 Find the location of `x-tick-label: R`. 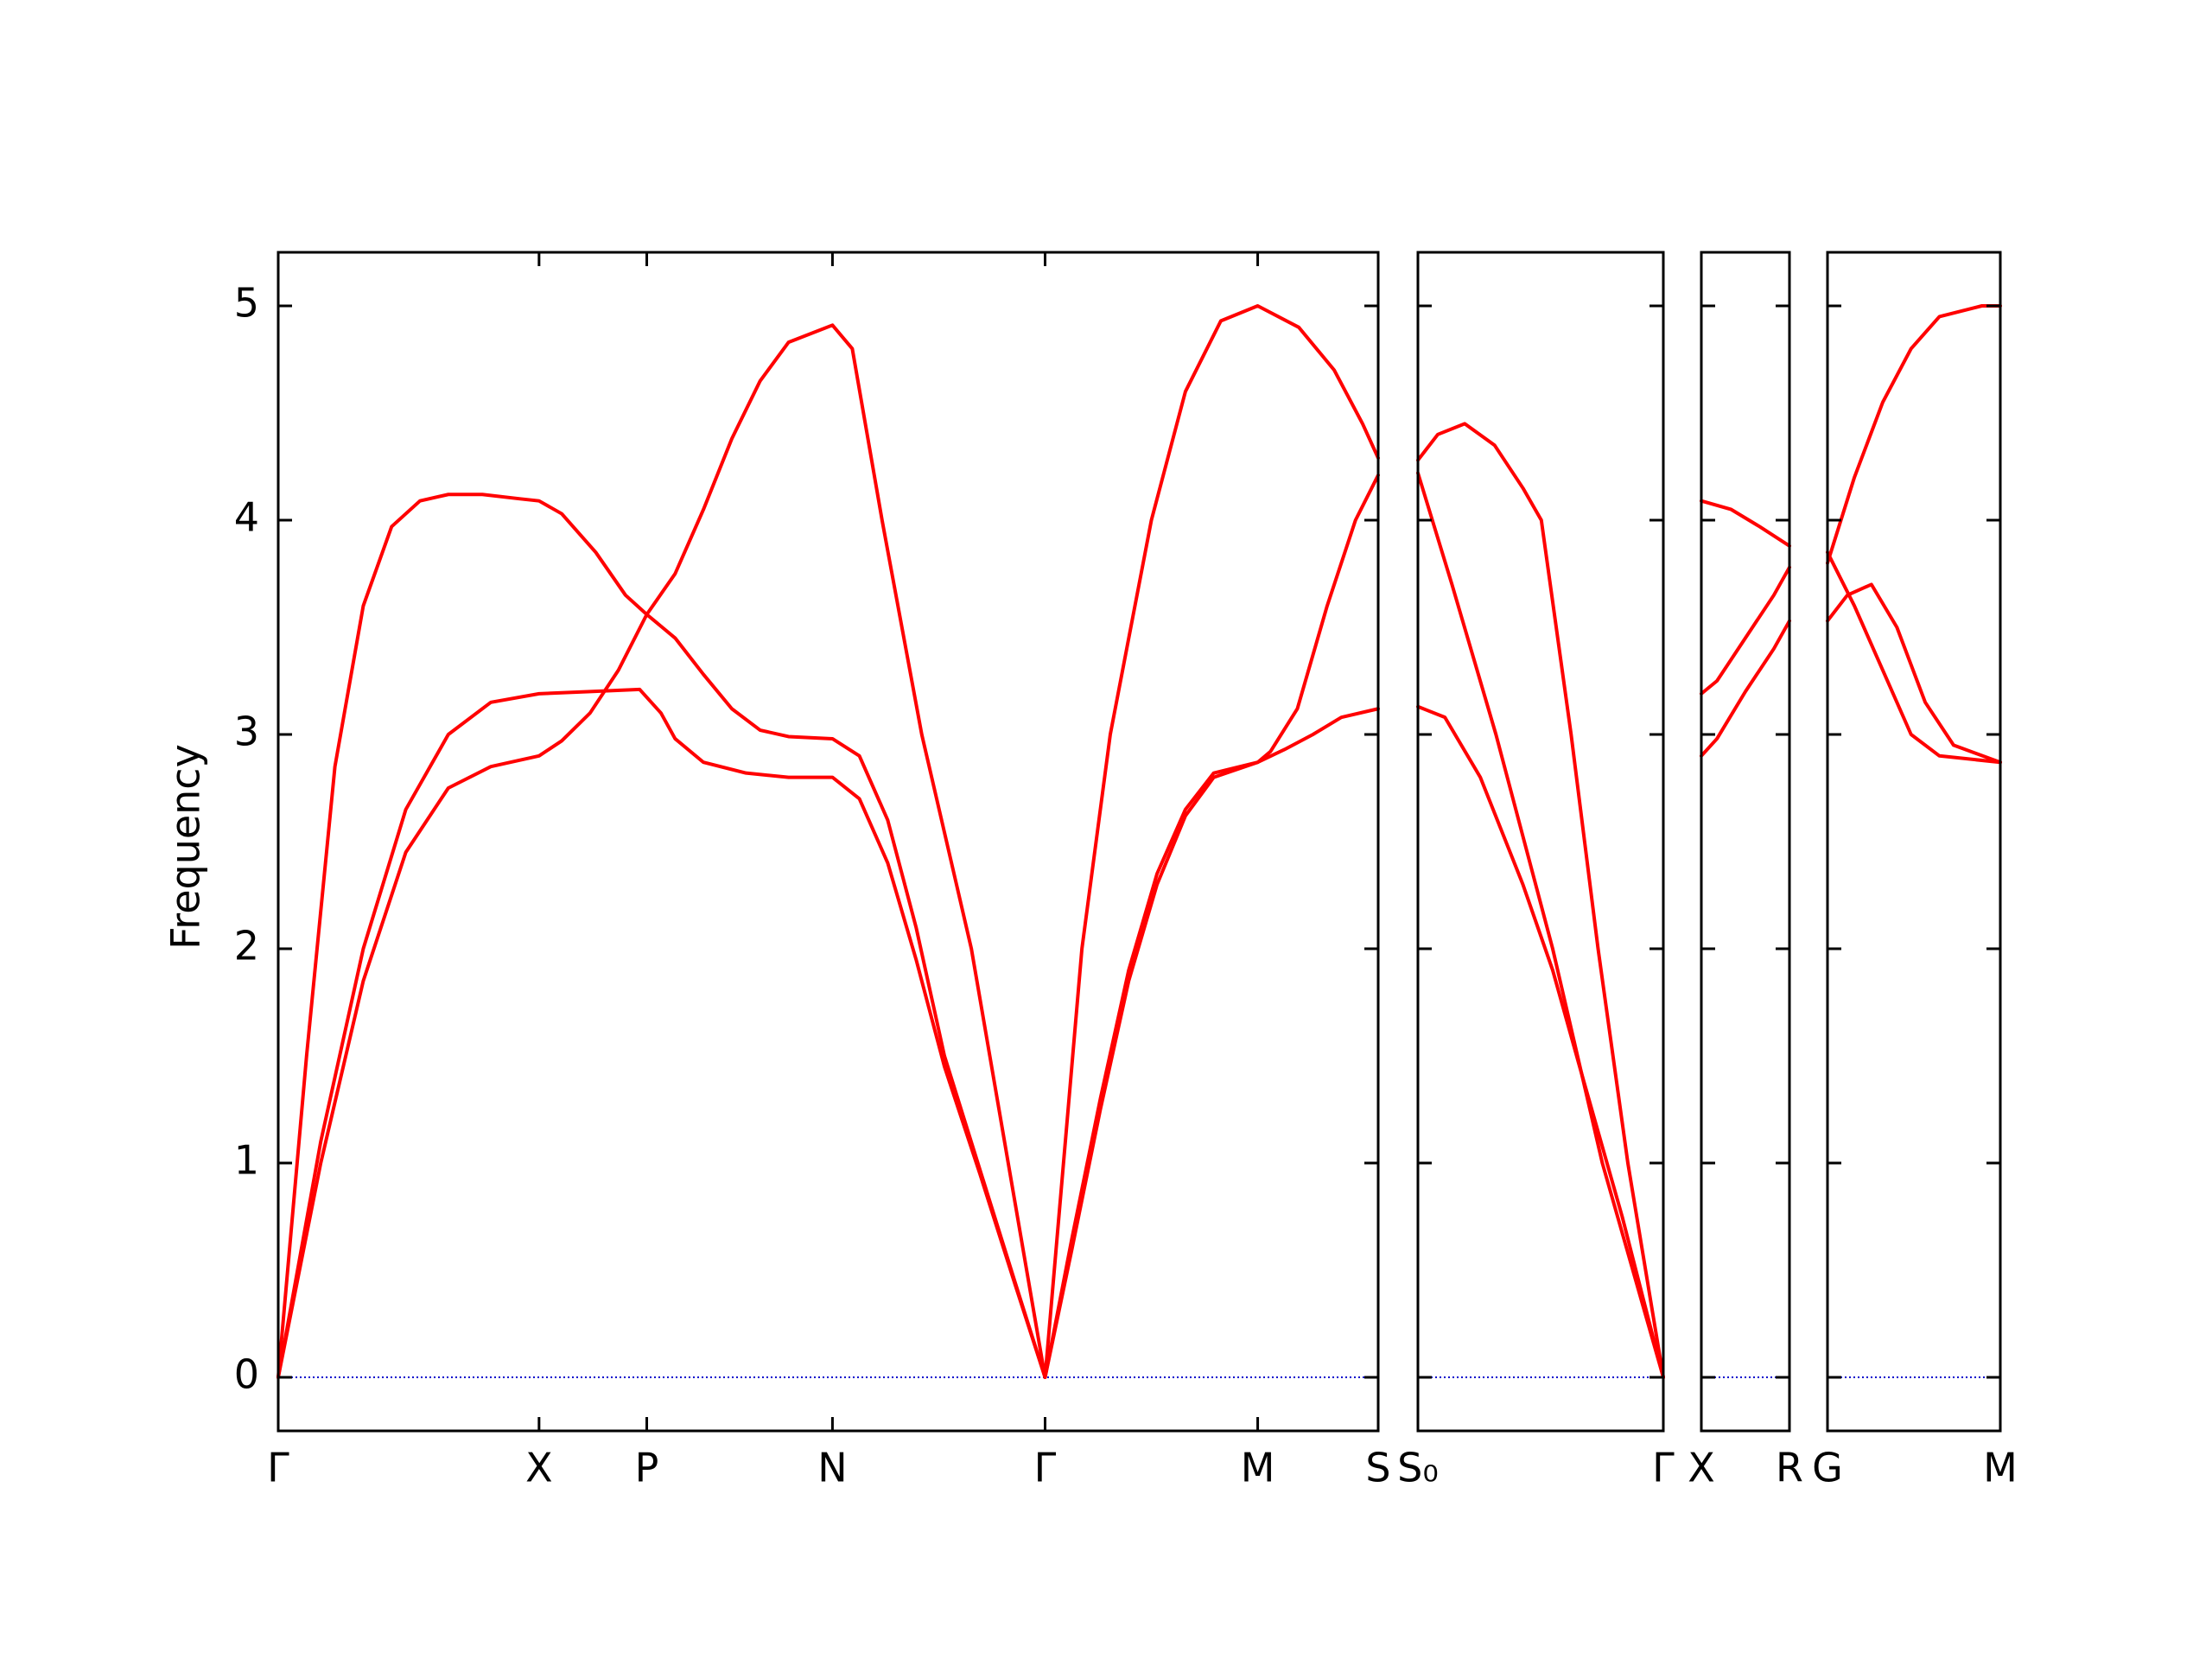

x-tick-label: R is located at coordinates (1789, 1468).